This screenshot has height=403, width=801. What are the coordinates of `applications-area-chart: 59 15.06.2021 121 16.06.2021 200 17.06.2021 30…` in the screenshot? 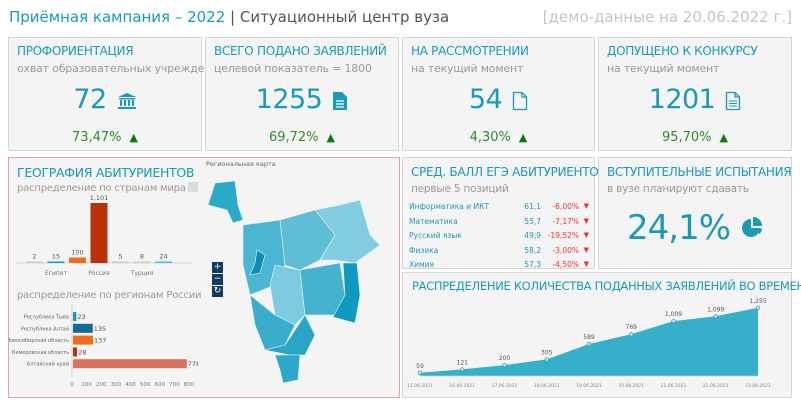 It's located at (589, 343).